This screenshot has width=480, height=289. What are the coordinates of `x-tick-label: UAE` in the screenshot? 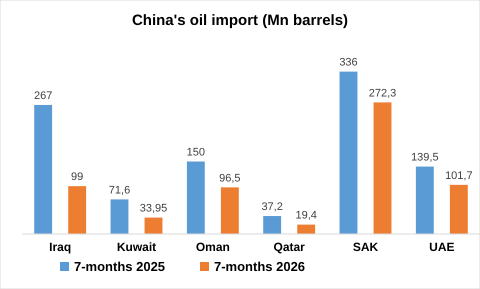 It's located at (442, 247).